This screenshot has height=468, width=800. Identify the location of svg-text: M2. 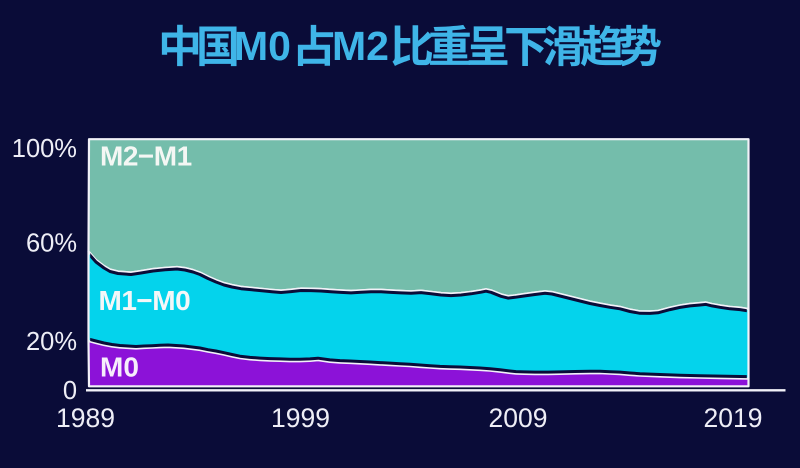
(360, 46).